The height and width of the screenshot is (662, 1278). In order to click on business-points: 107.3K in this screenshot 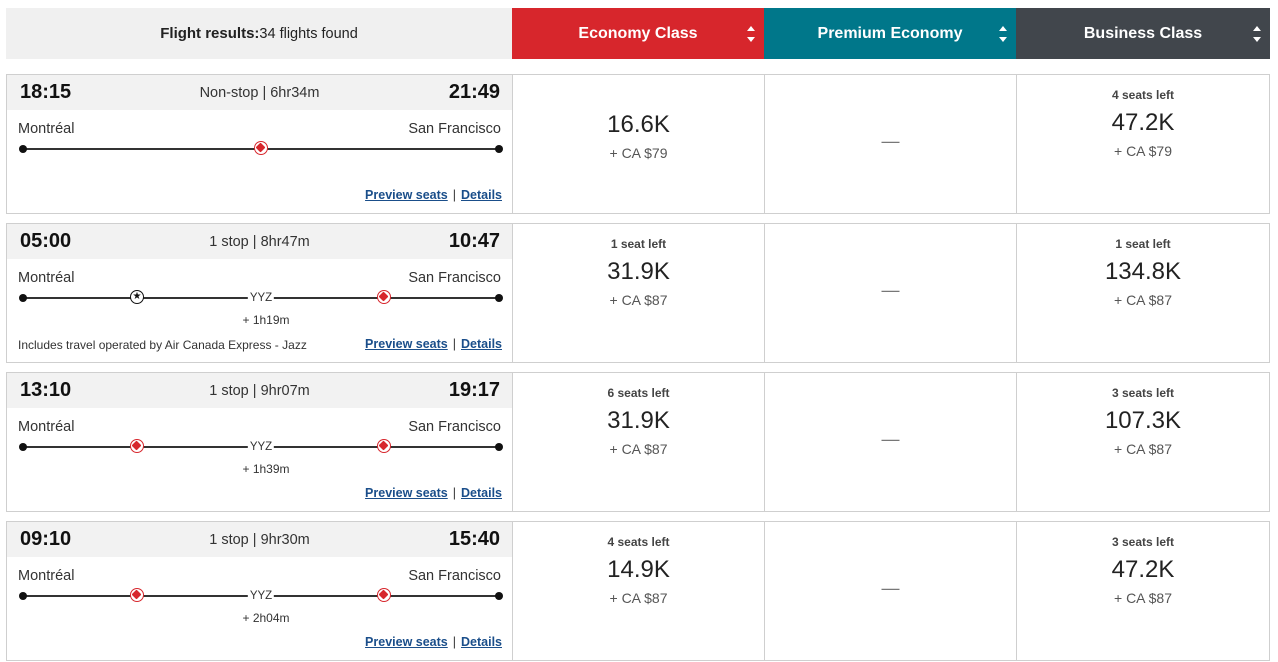, I will do `click(1143, 420)`.